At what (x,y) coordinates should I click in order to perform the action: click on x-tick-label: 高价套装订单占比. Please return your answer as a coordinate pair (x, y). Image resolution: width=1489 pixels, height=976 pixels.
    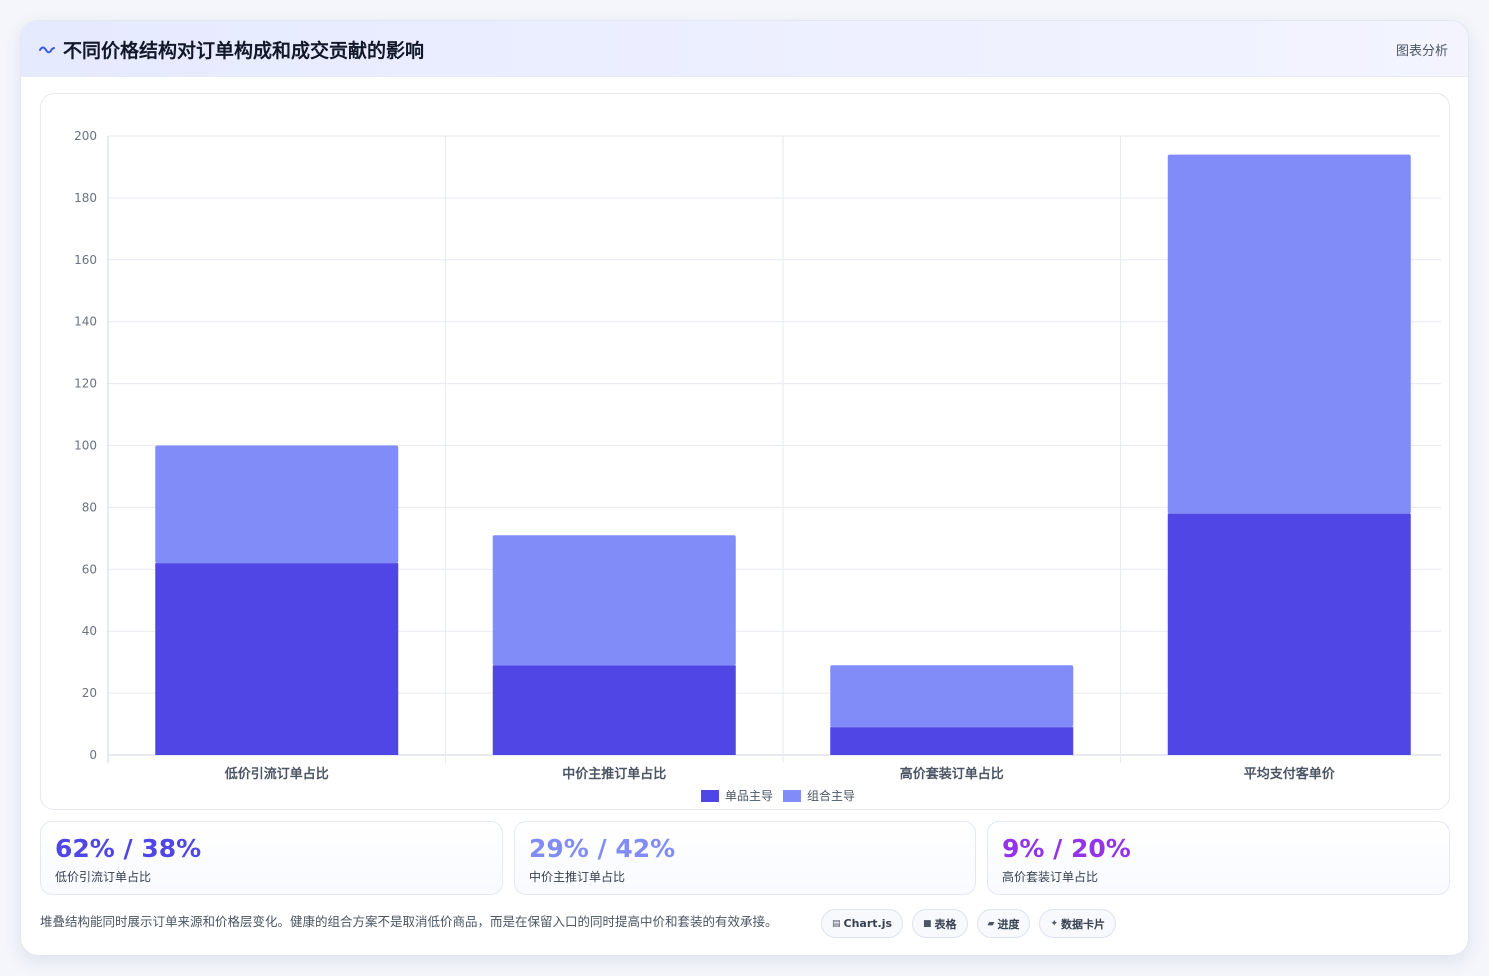
    Looking at the image, I should click on (952, 774).